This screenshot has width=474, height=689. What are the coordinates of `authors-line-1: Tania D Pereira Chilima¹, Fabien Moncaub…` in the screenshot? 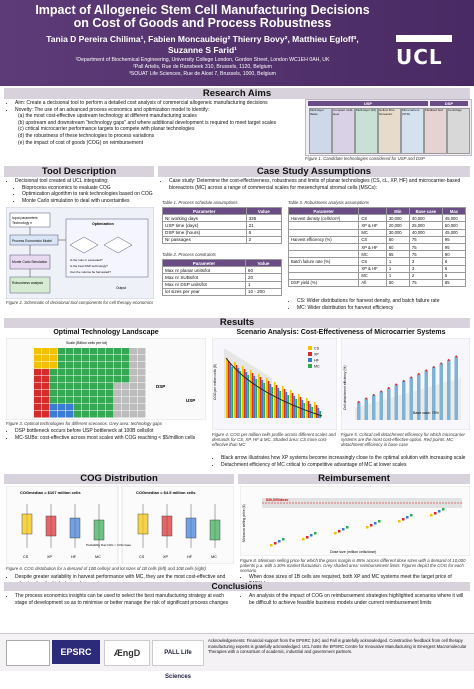 It's located at (202, 39).